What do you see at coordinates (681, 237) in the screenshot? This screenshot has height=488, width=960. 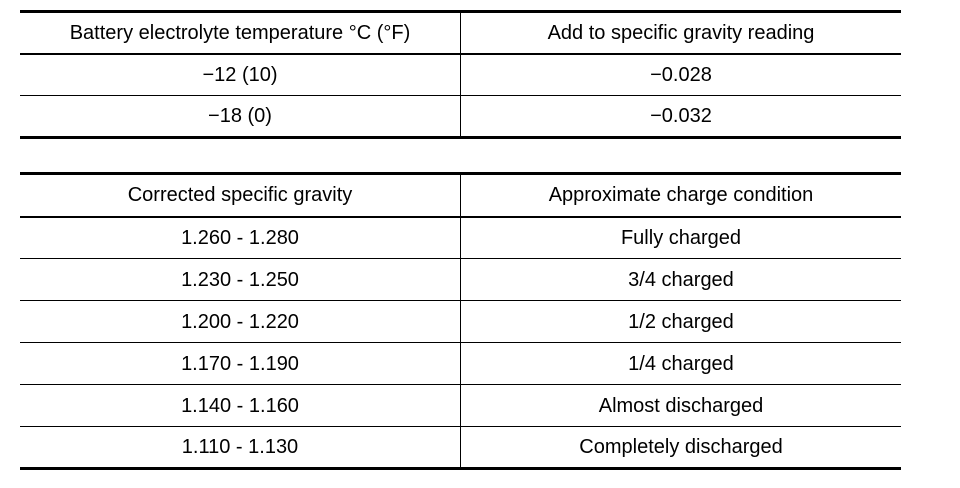 I see `cell-charge-condition: Fully charged` at bounding box center [681, 237].